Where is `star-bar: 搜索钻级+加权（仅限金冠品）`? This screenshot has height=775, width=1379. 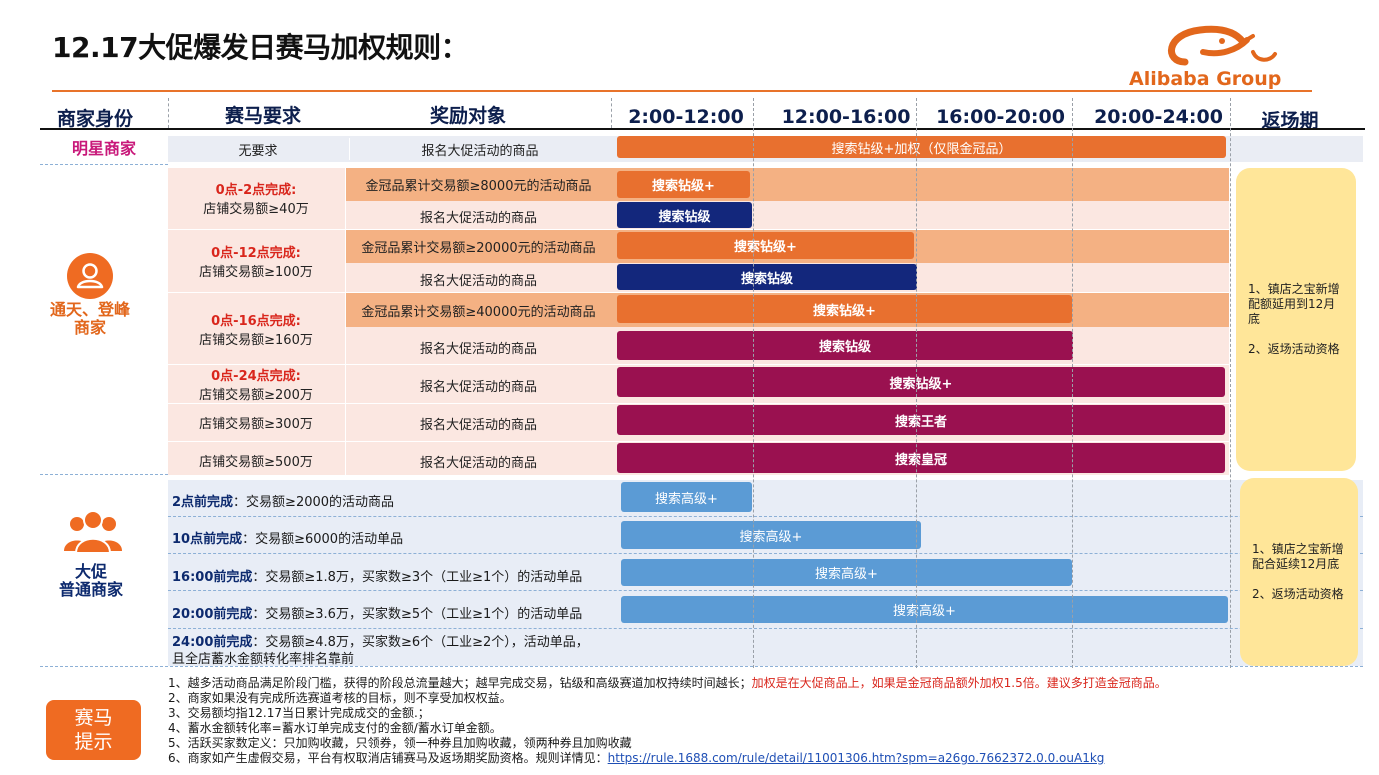
star-bar: 搜索钻级+加权（仅限金冠品） is located at coordinates (921, 147).